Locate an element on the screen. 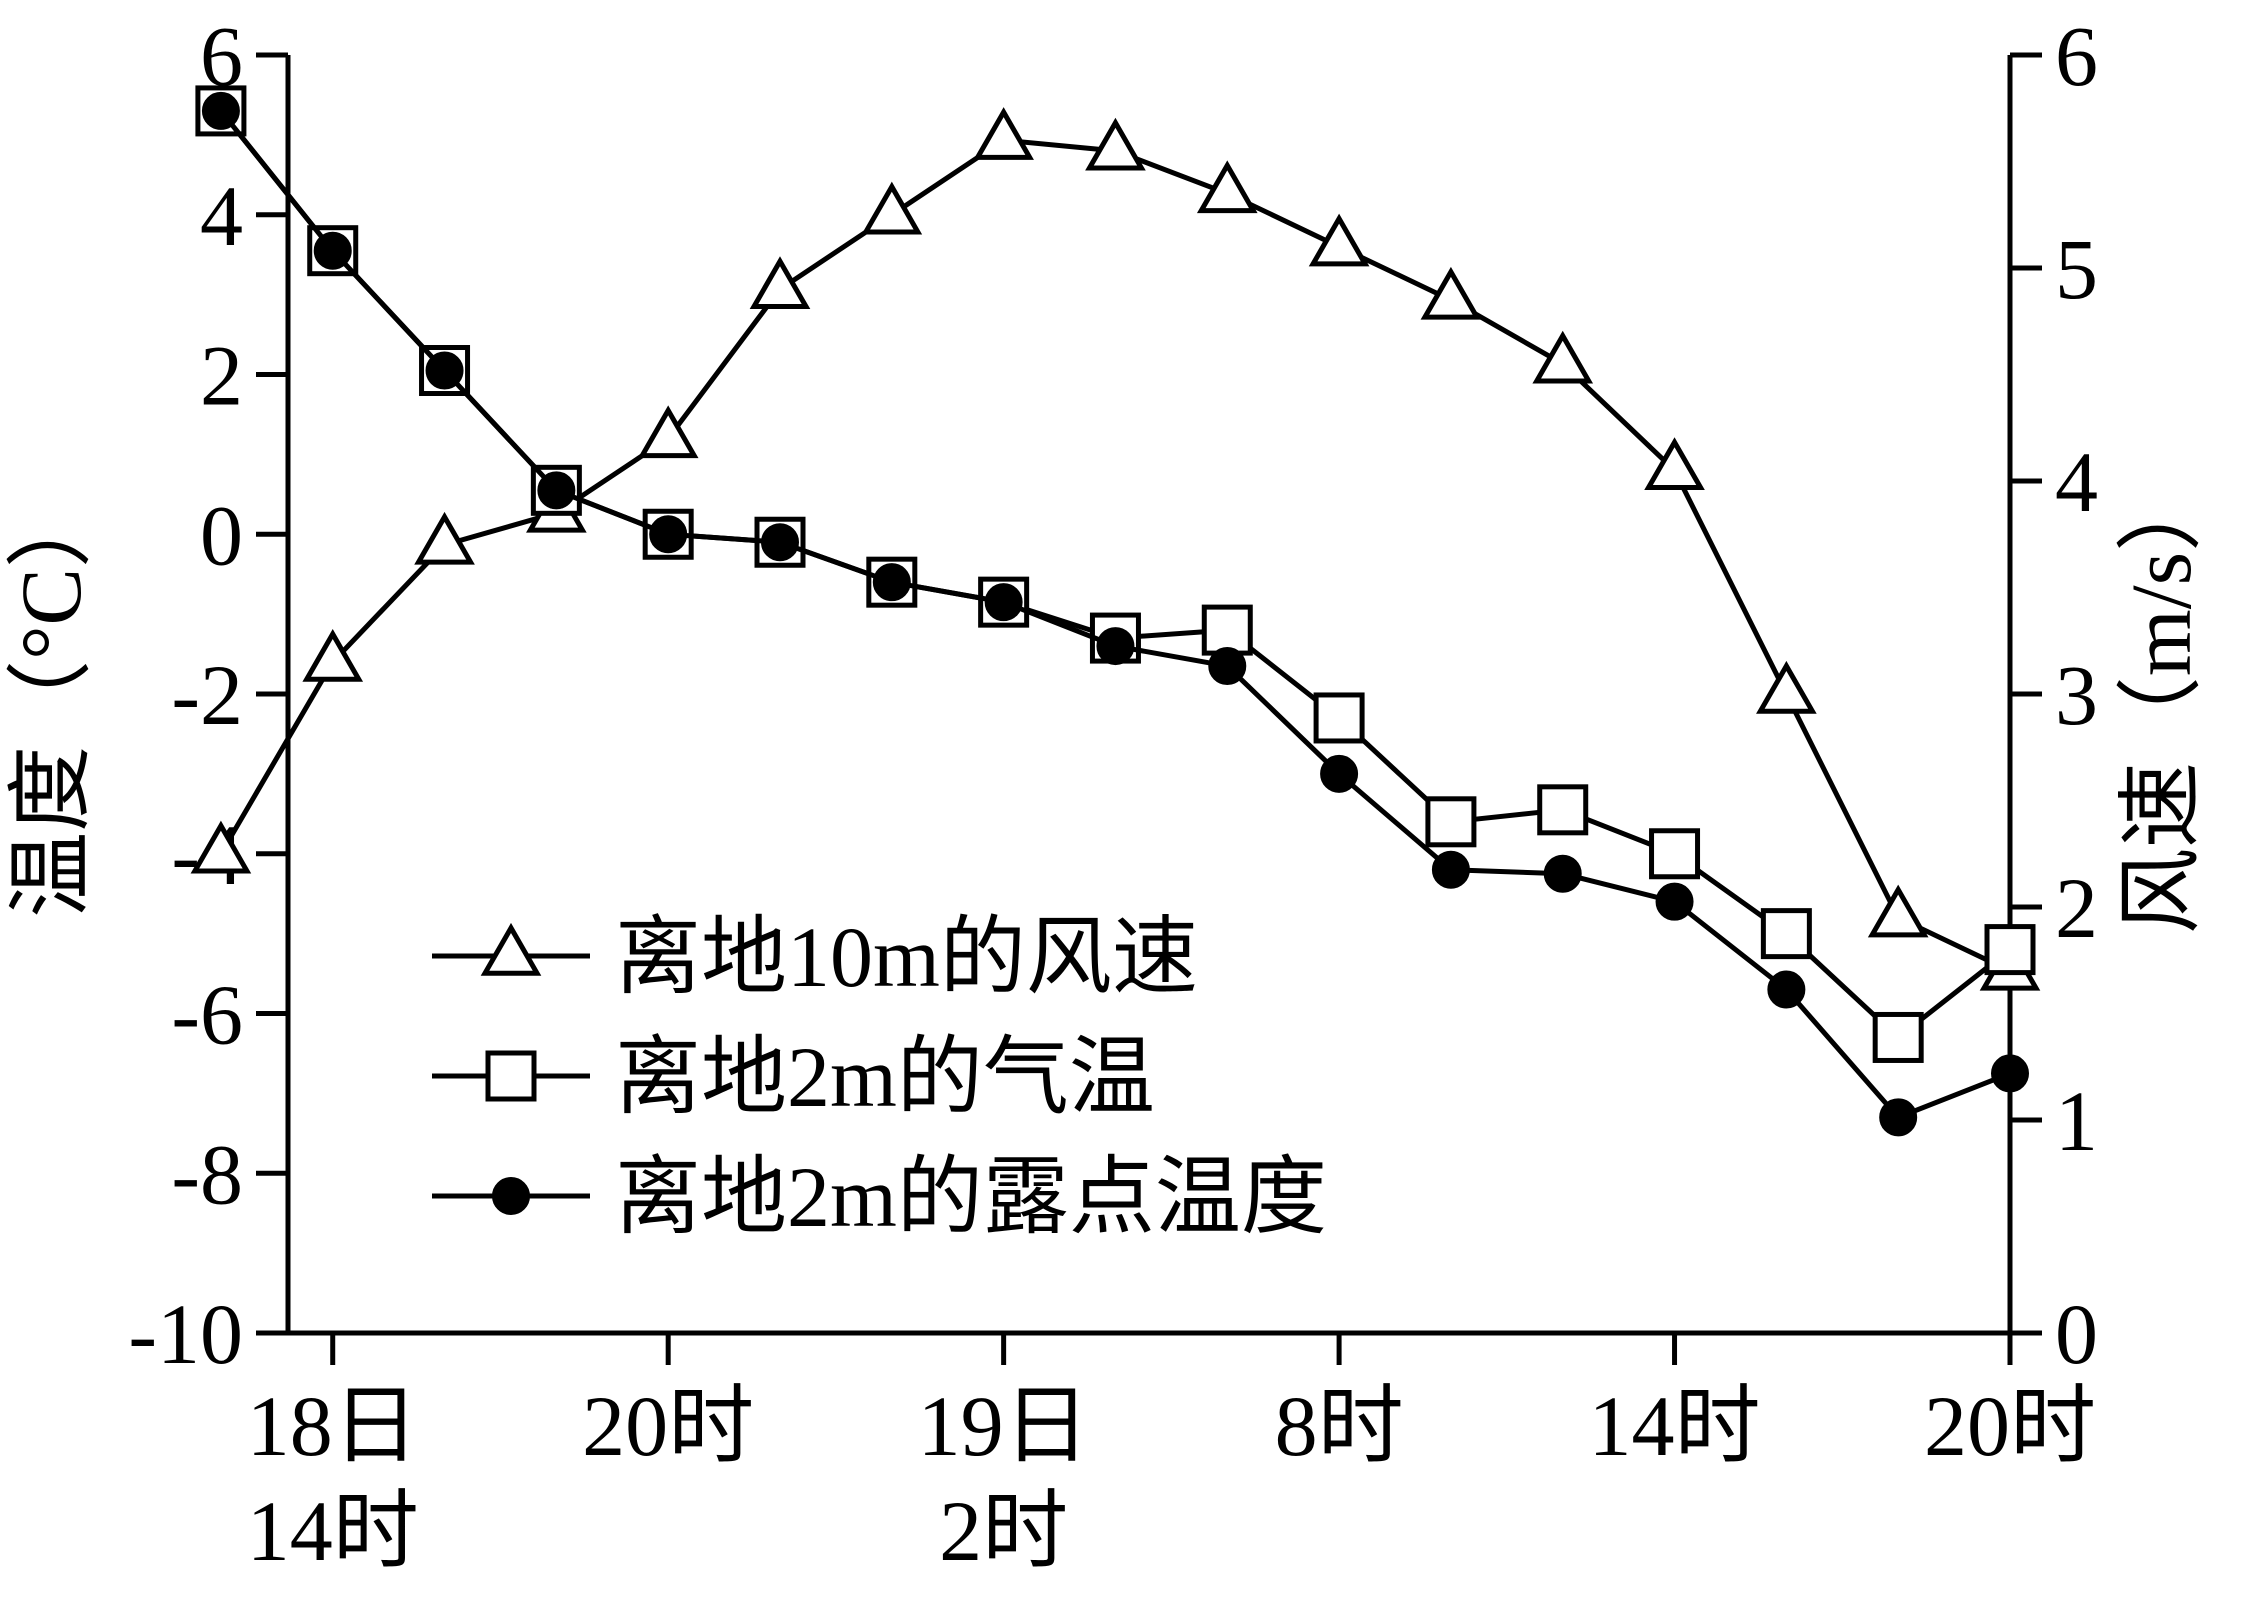 Image resolution: width=2257 pixels, height=1607 pixels. legend-label: 离地10m的风速 is located at coordinates (906, 957).